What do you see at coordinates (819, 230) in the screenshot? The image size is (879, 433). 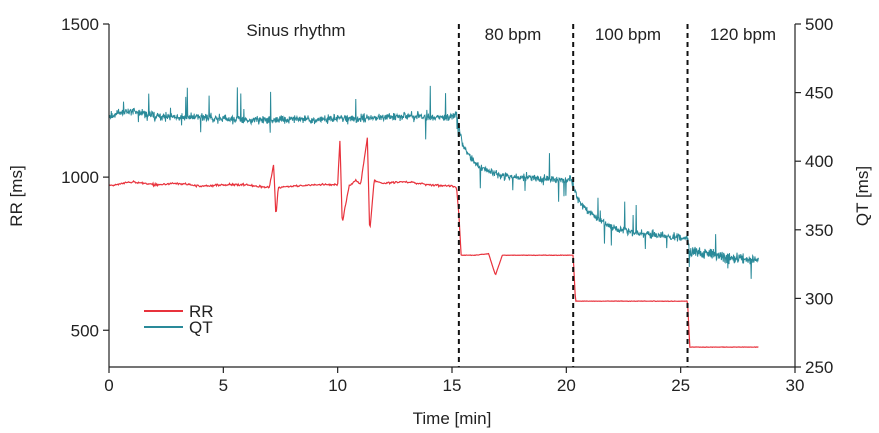 I see `y-right-tick-label: 350` at bounding box center [819, 230].